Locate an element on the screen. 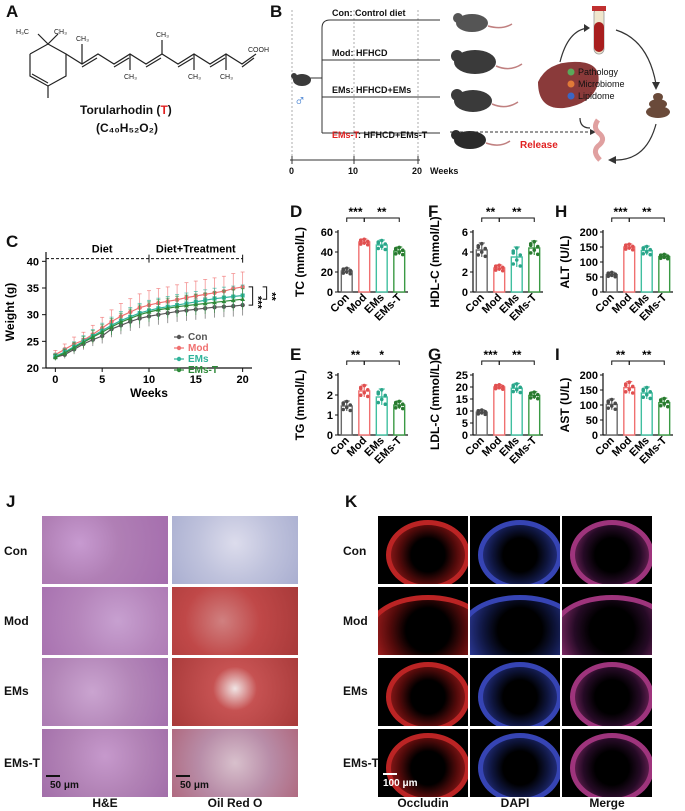  y-tick-label: 0 is located at coordinates (330, 293).